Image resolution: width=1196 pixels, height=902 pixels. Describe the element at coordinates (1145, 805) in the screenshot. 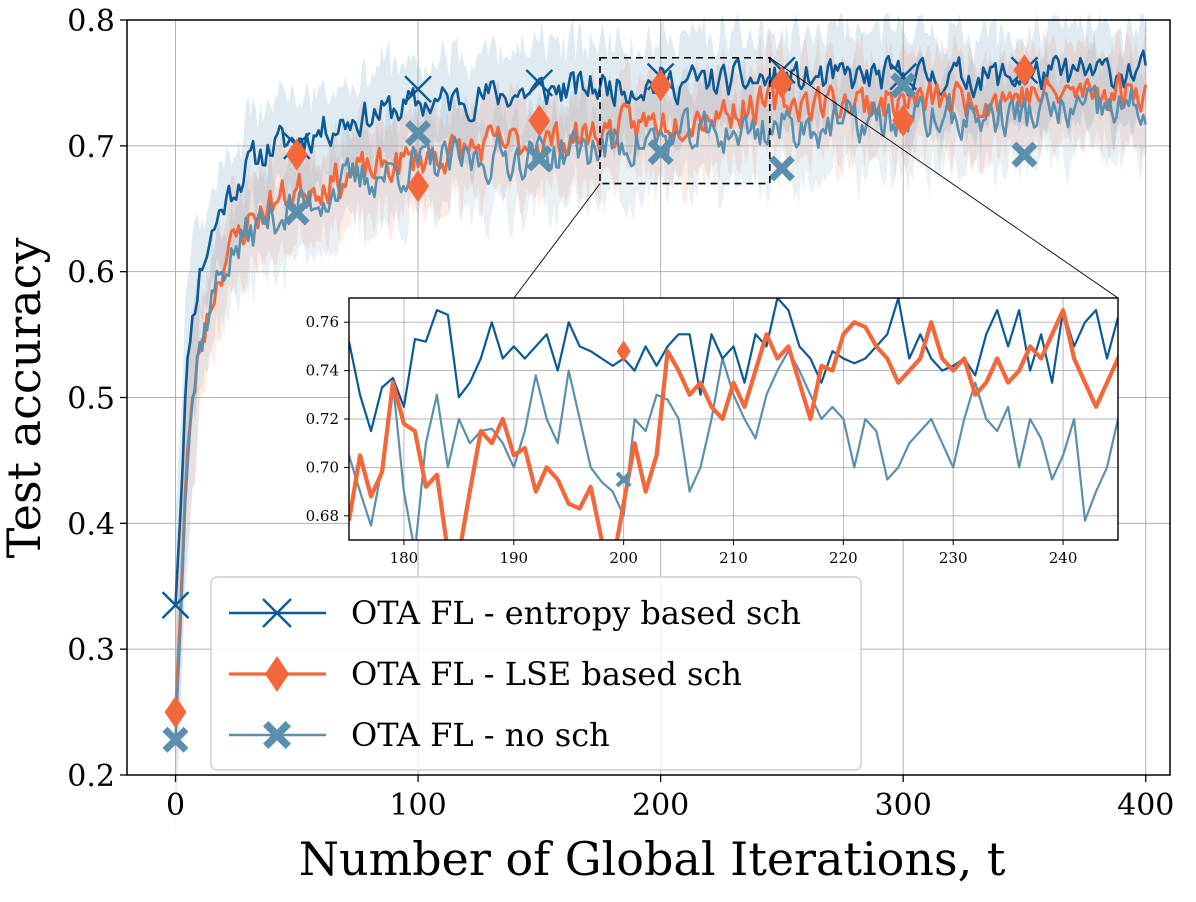

I see `main-xtick-label-4: 400` at that location.